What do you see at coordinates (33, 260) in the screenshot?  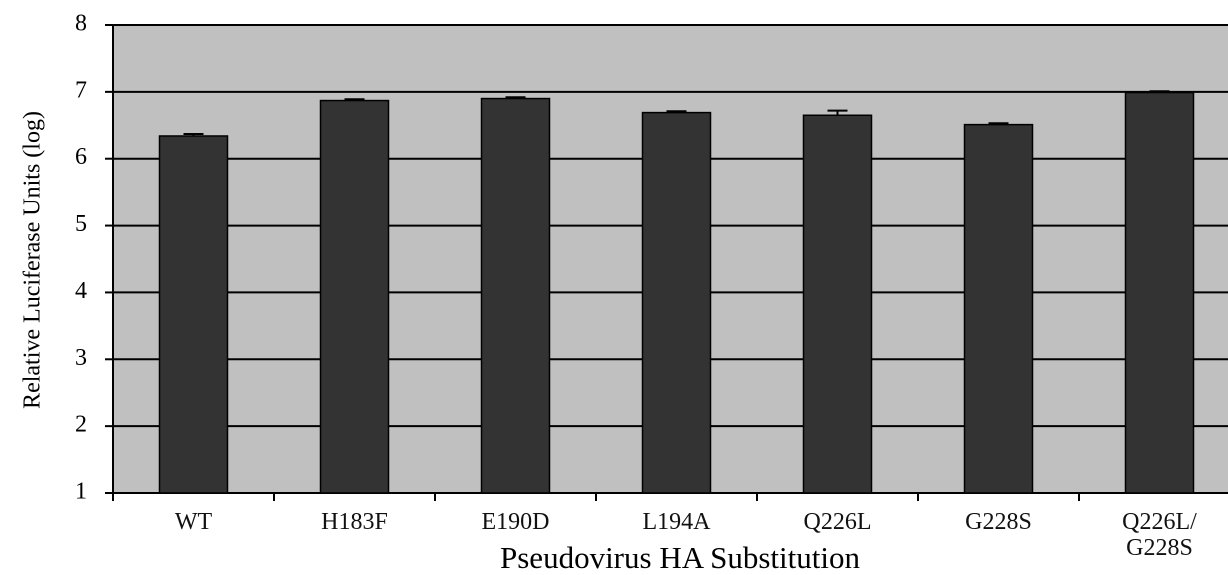 I see `y-axis-title: Relative Luciferase Units (log)` at bounding box center [33, 260].